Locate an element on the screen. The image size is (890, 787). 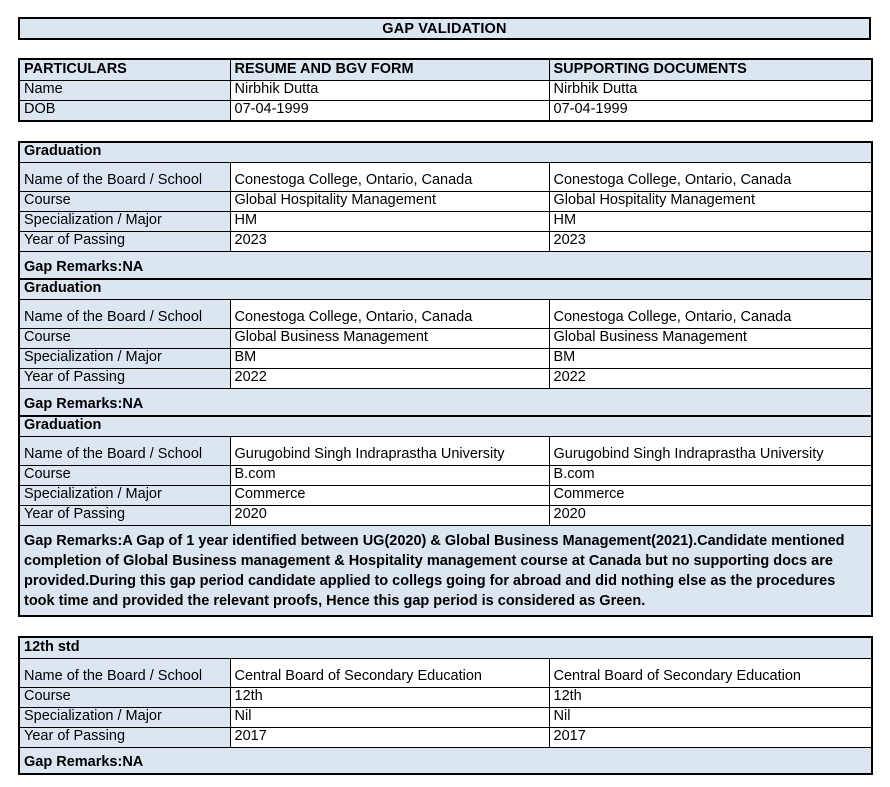
docs-value-cell: 12th is located at coordinates (710, 697).